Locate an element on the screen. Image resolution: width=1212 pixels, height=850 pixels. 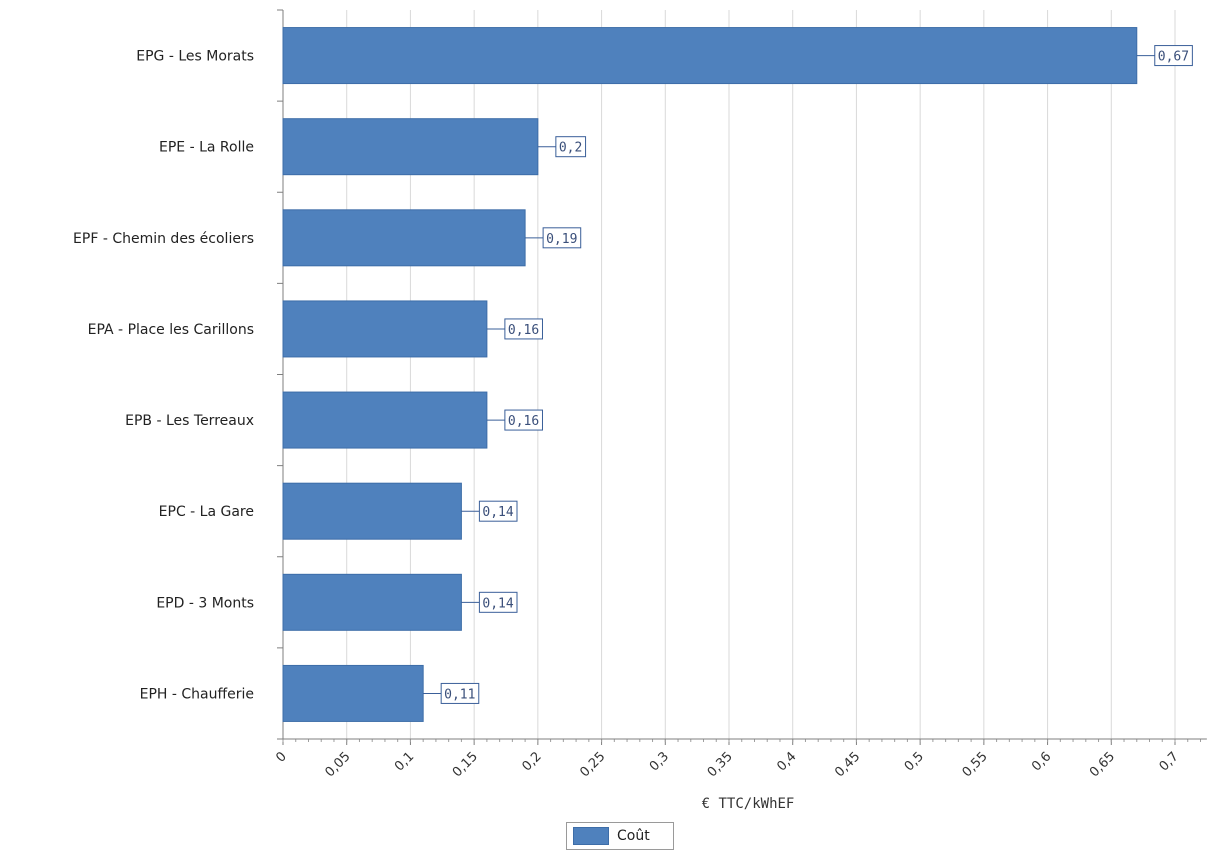
legend: Coût is located at coordinates (620, 836).